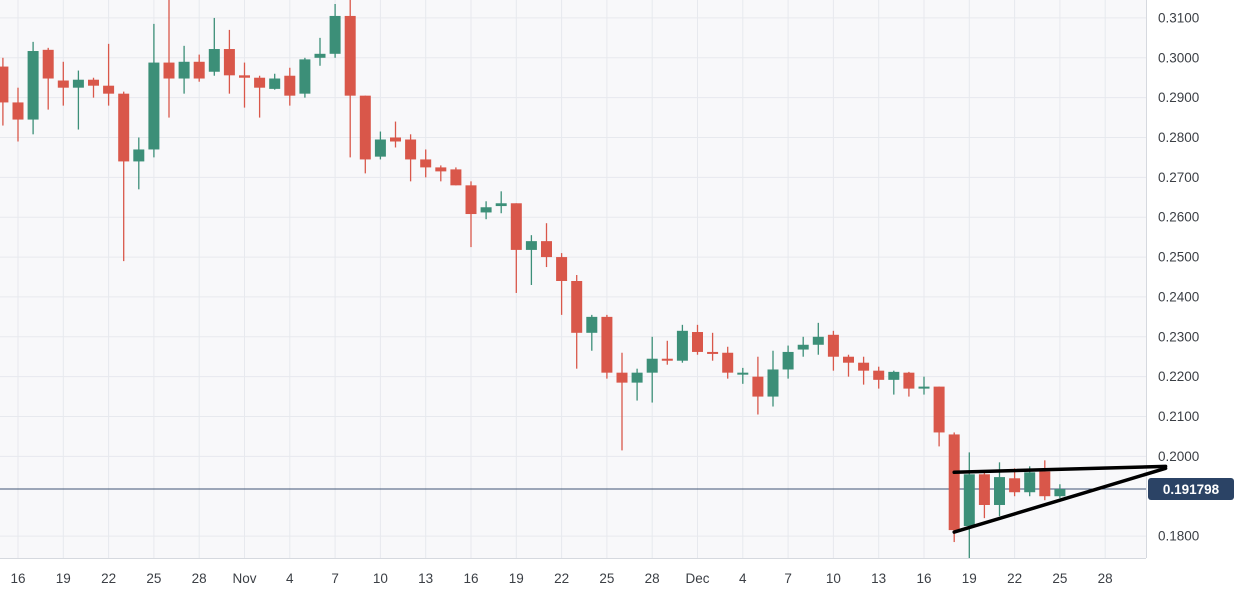  What do you see at coordinates (1178, 257) in the screenshot?
I see `y-tick-label: 0.2500` at bounding box center [1178, 257].